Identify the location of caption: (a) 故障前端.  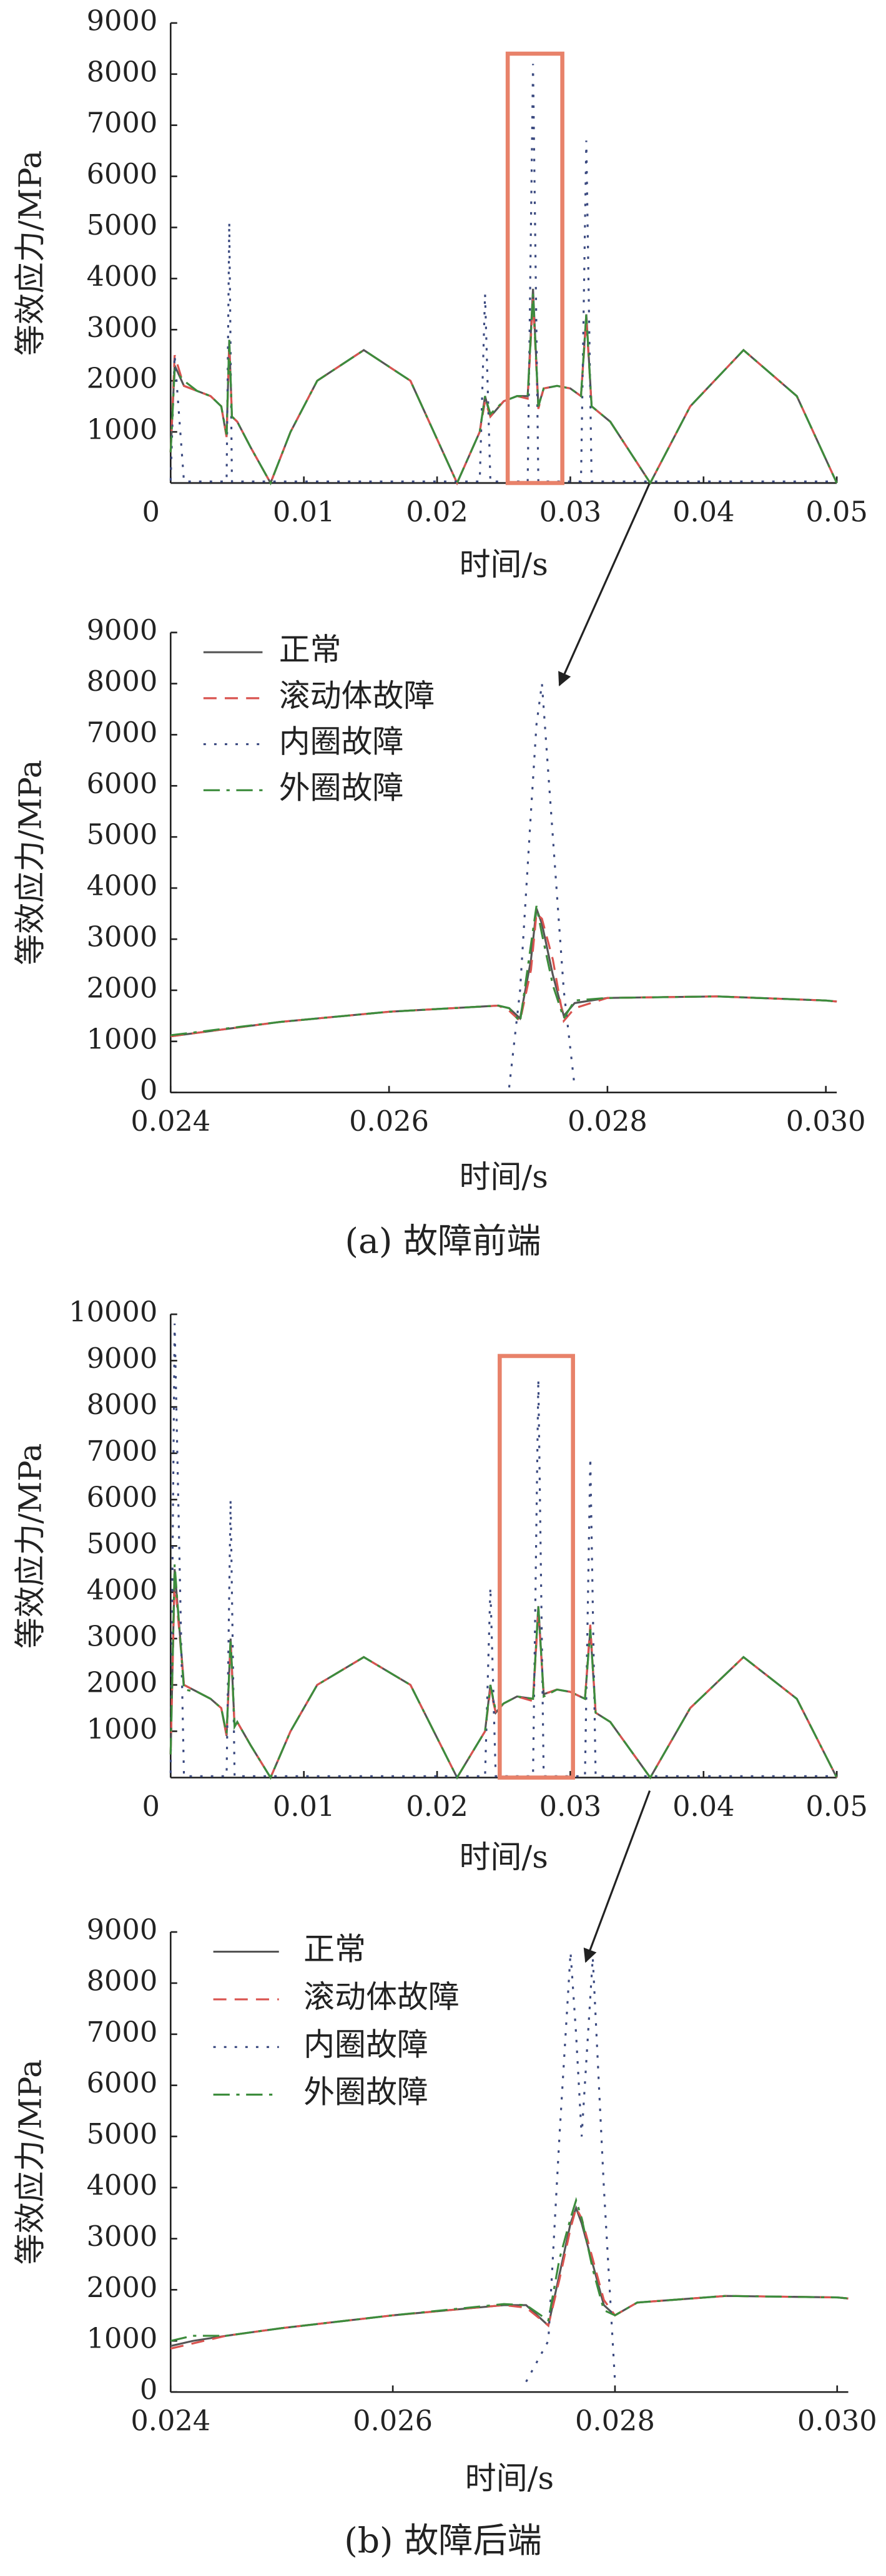
(443, 1241).